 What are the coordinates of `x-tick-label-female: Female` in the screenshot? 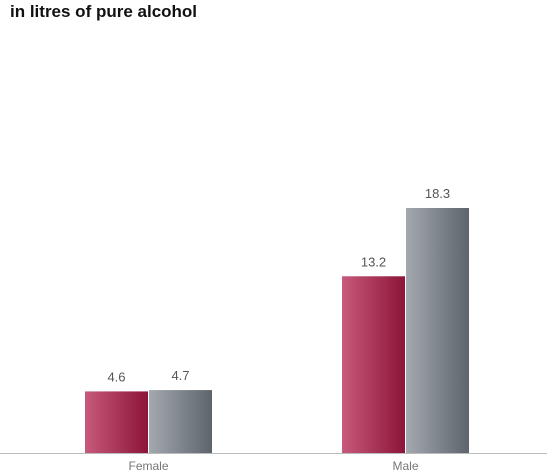 It's located at (148, 466).